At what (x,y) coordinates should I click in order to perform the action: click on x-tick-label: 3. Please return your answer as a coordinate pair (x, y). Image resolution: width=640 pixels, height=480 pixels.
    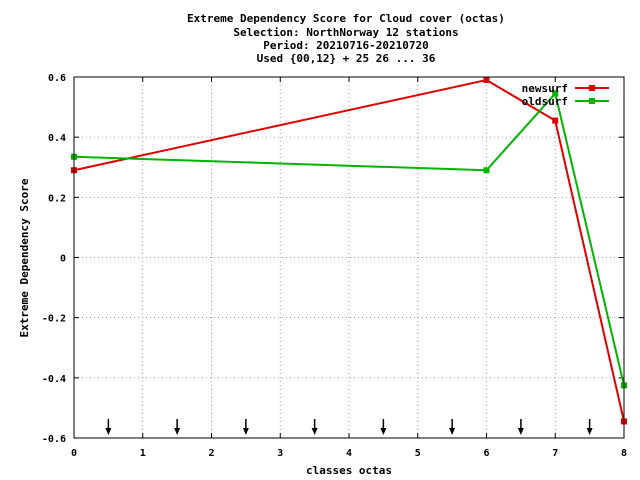
    Looking at the image, I should click on (280, 453).